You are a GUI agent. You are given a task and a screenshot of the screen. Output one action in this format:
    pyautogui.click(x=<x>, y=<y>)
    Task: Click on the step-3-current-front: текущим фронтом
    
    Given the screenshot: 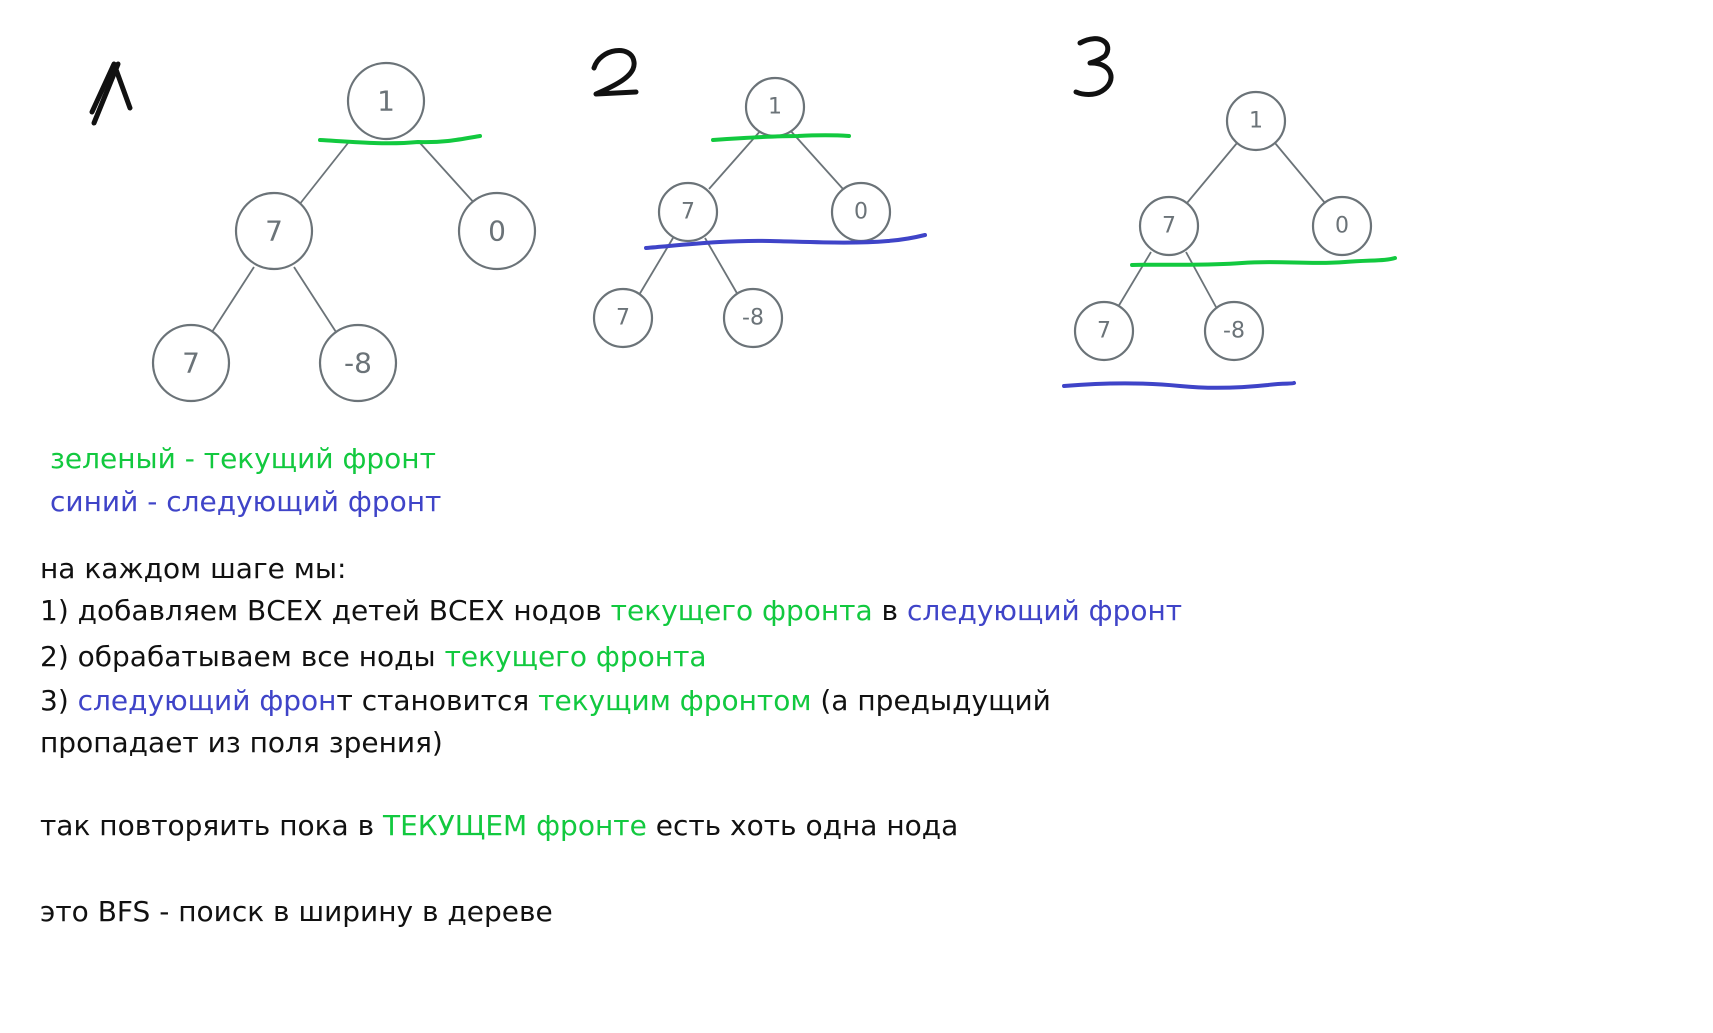 What is the action you would take?
    pyautogui.click(x=675, y=700)
    